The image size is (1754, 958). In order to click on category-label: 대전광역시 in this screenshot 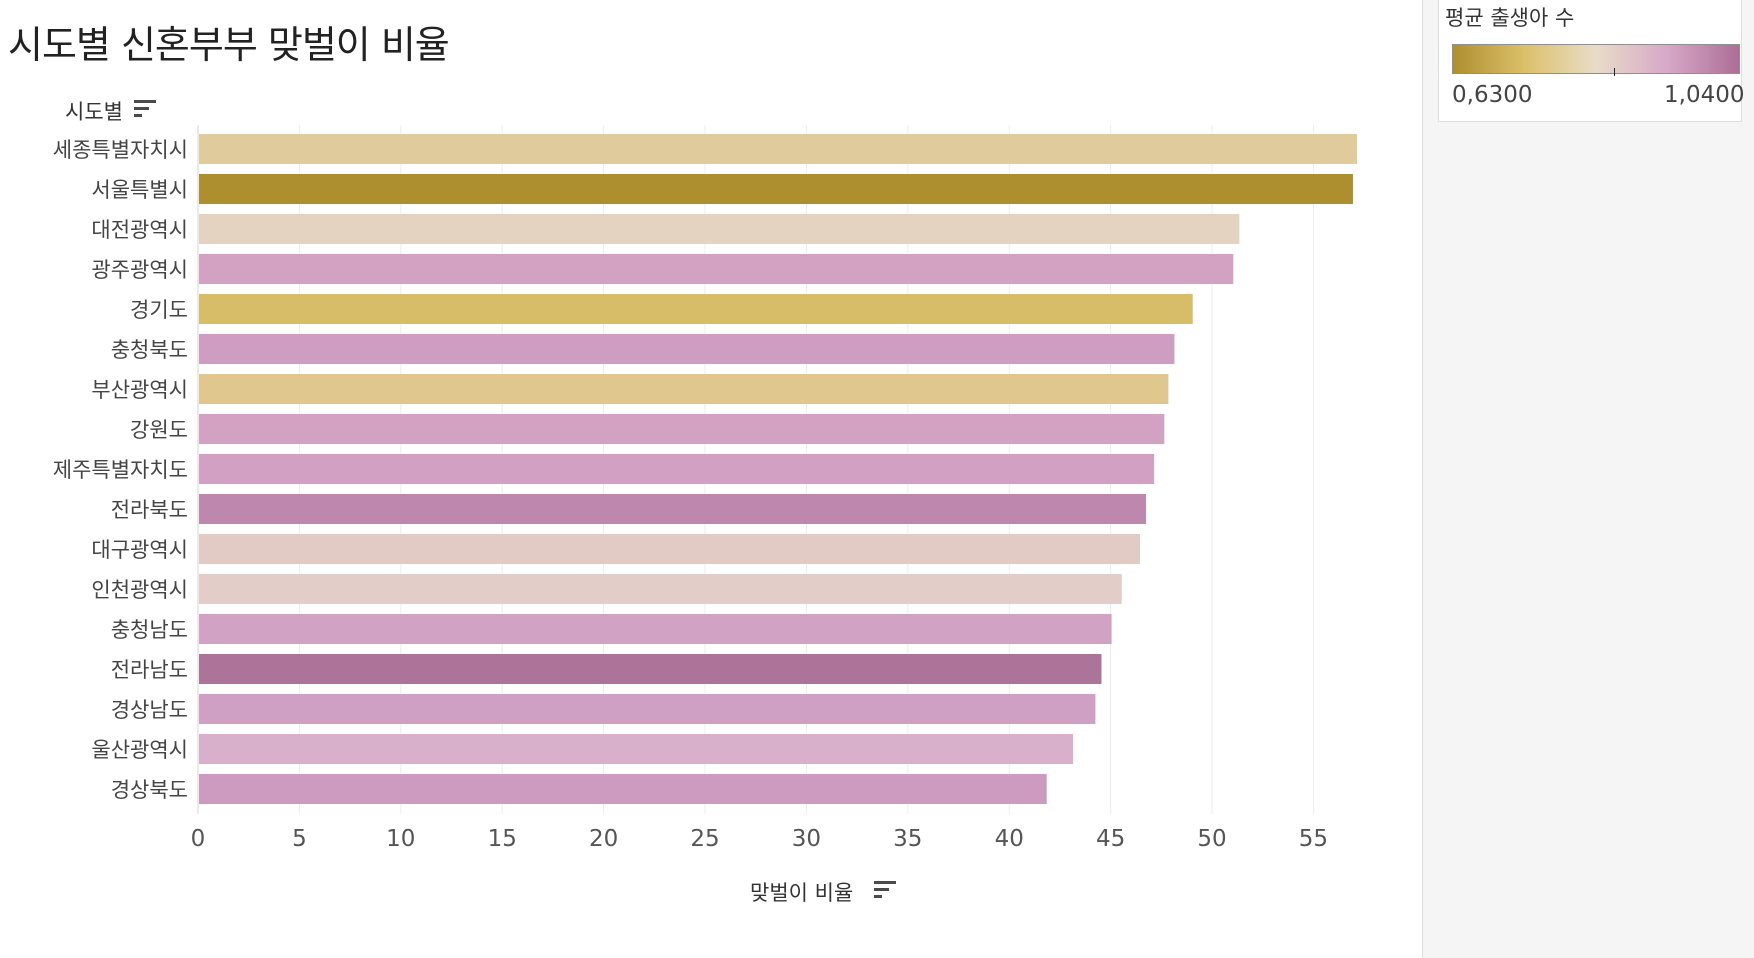, I will do `click(139, 230)`.